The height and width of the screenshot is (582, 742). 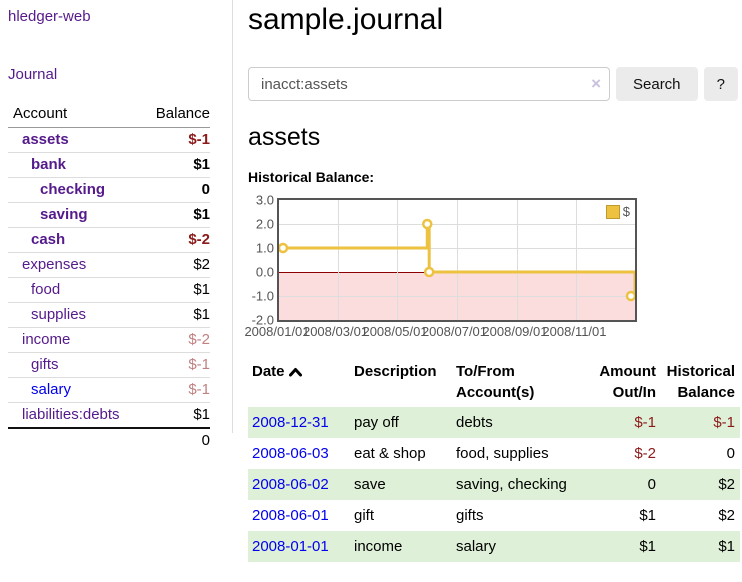 I want to click on transaction-description: save, so click(x=370, y=484).